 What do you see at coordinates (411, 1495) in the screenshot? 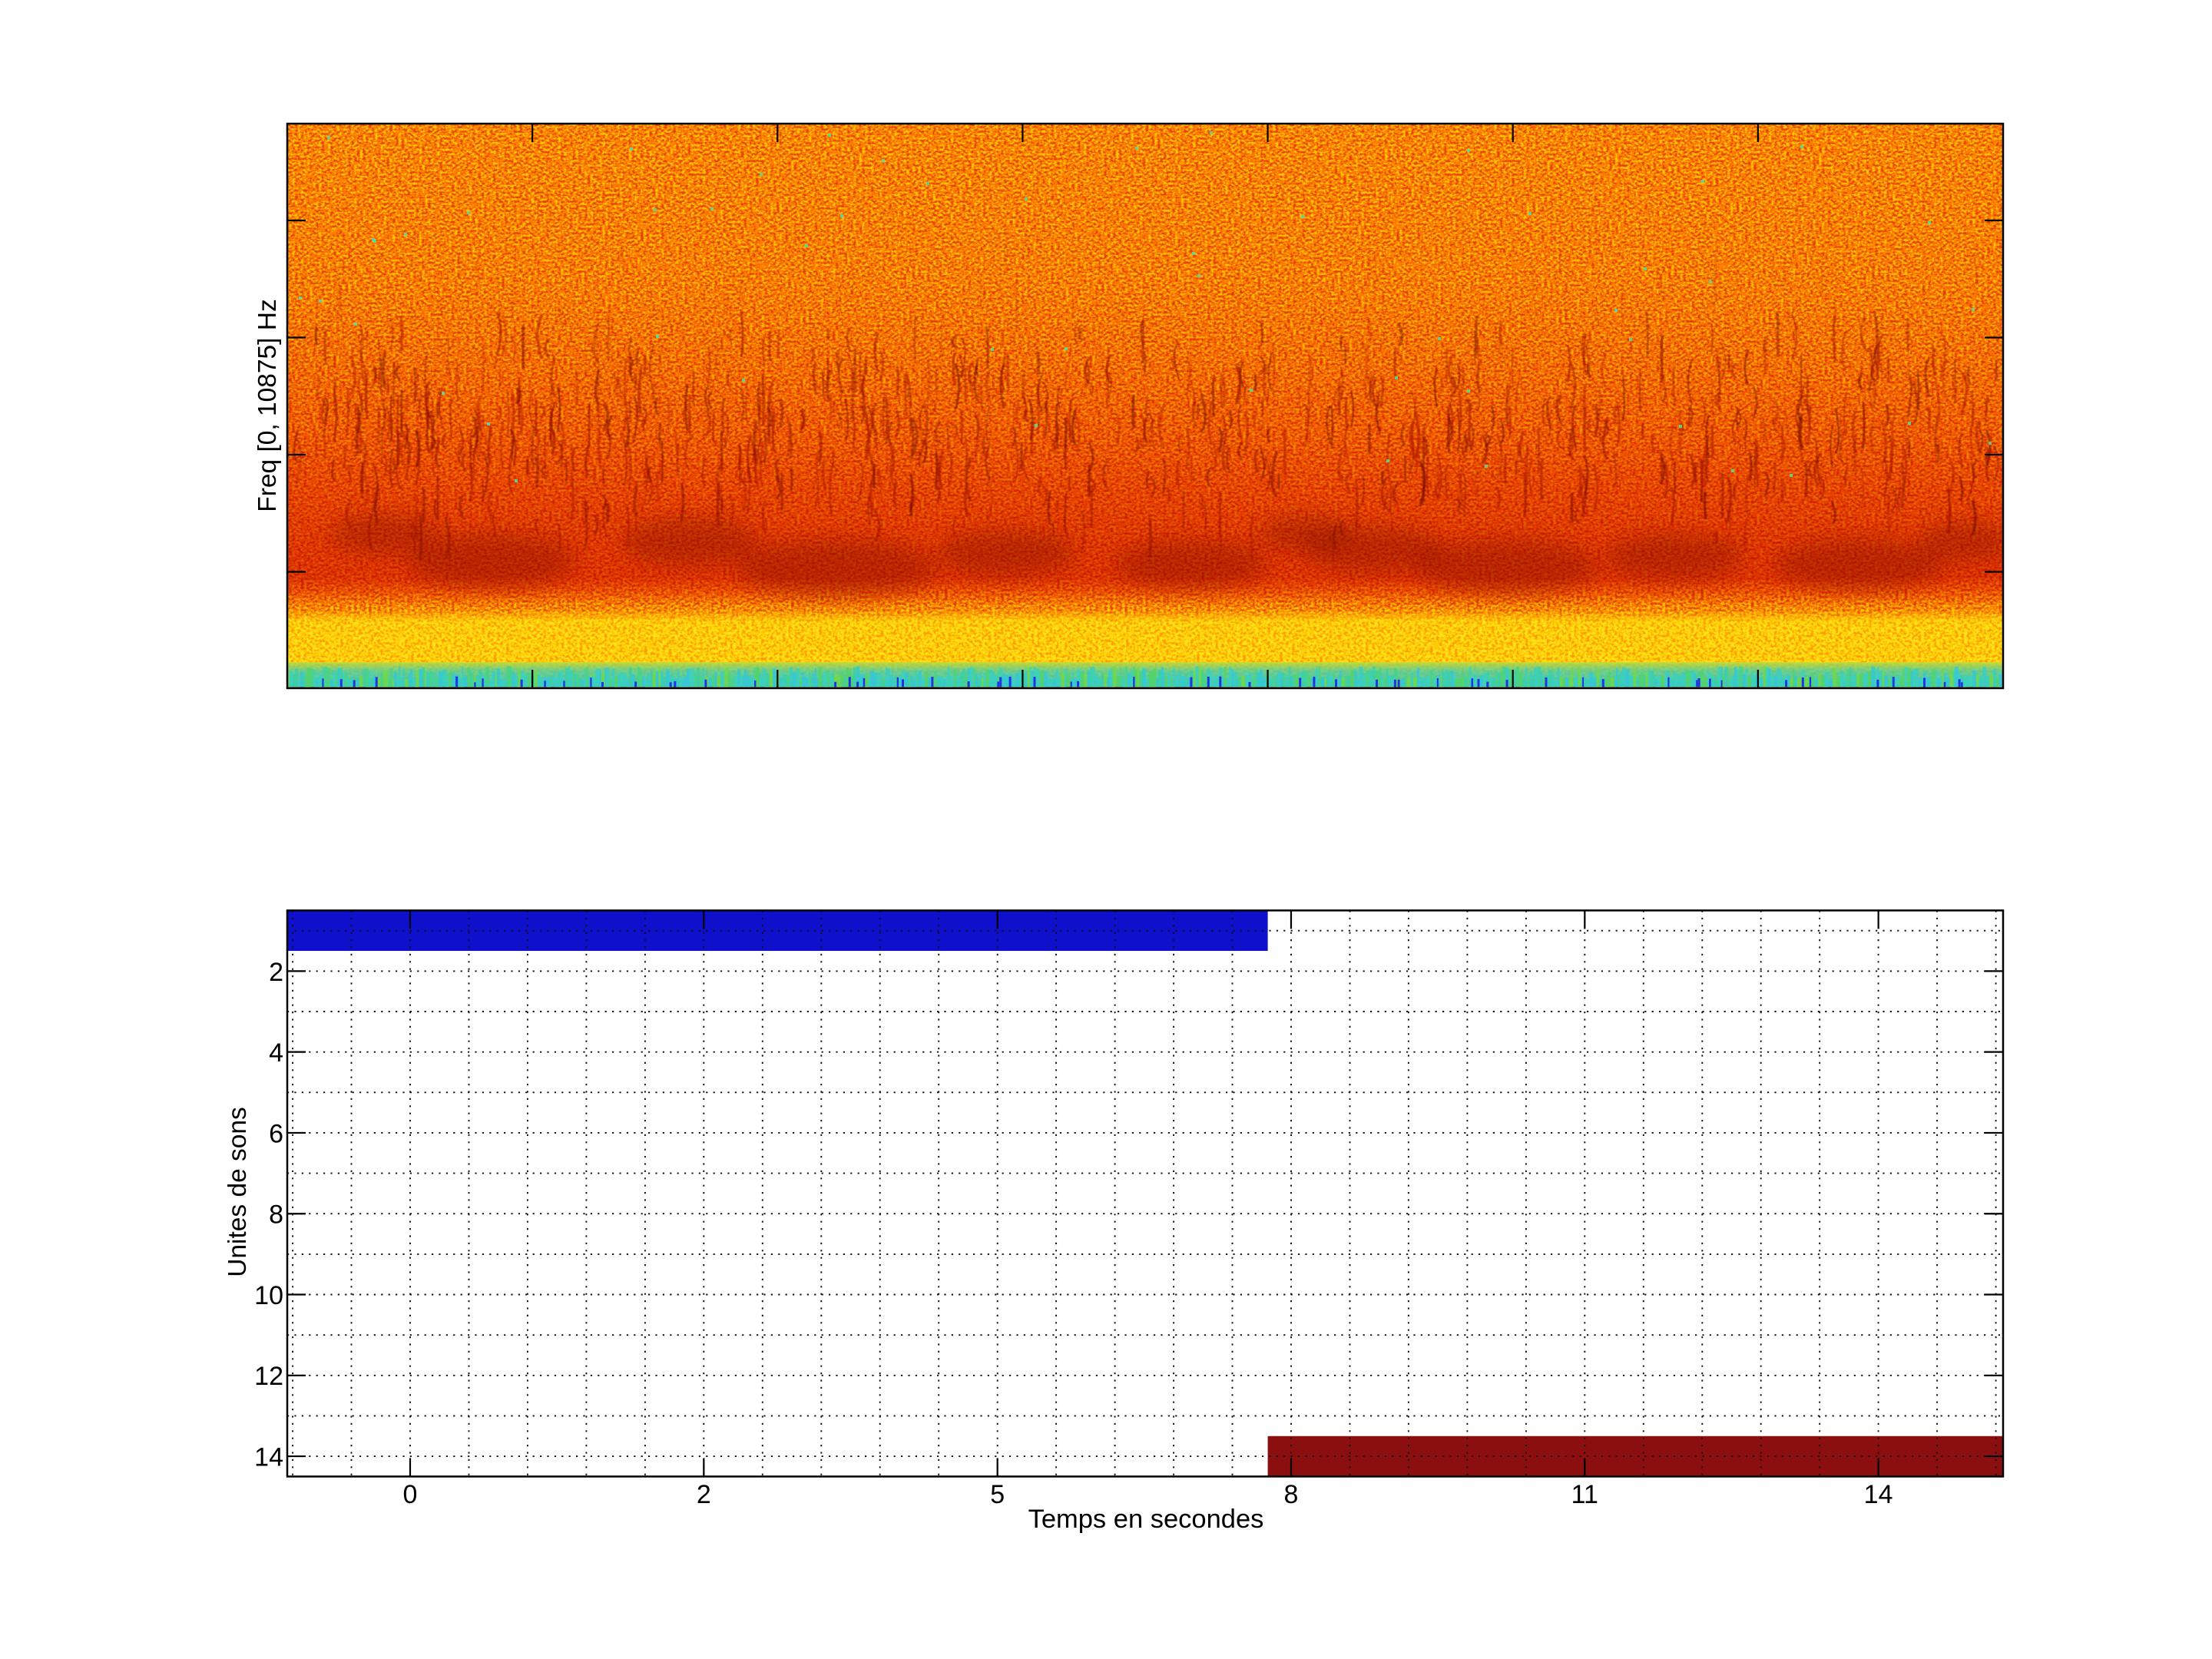
I see `svg-text: 0` at bounding box center [411, 1495].